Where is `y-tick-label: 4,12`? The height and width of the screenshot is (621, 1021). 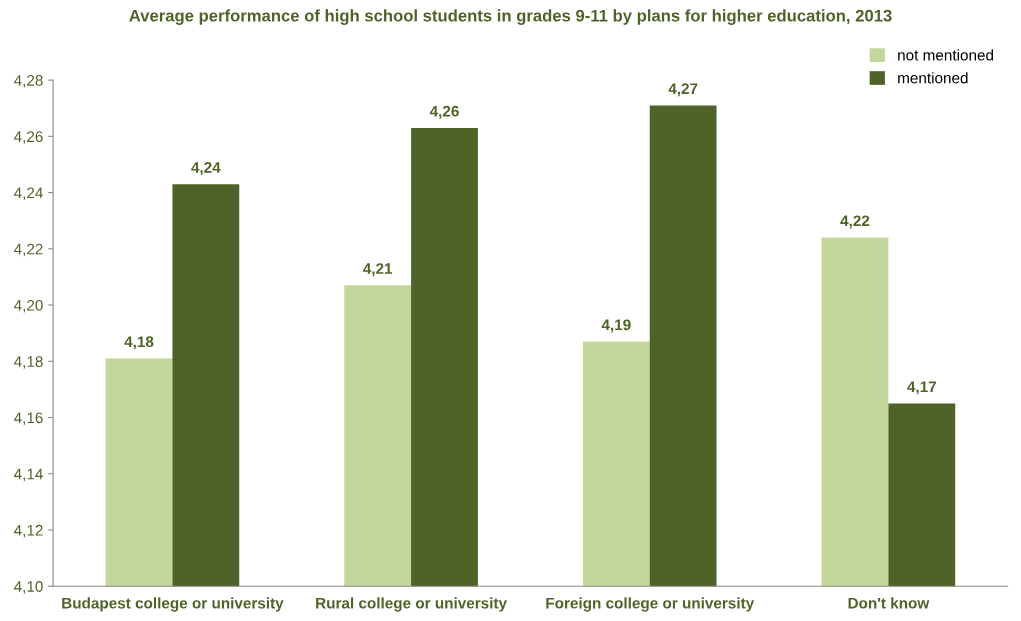 y-tick-label: 4,12 is located at coordinates (28, 531).